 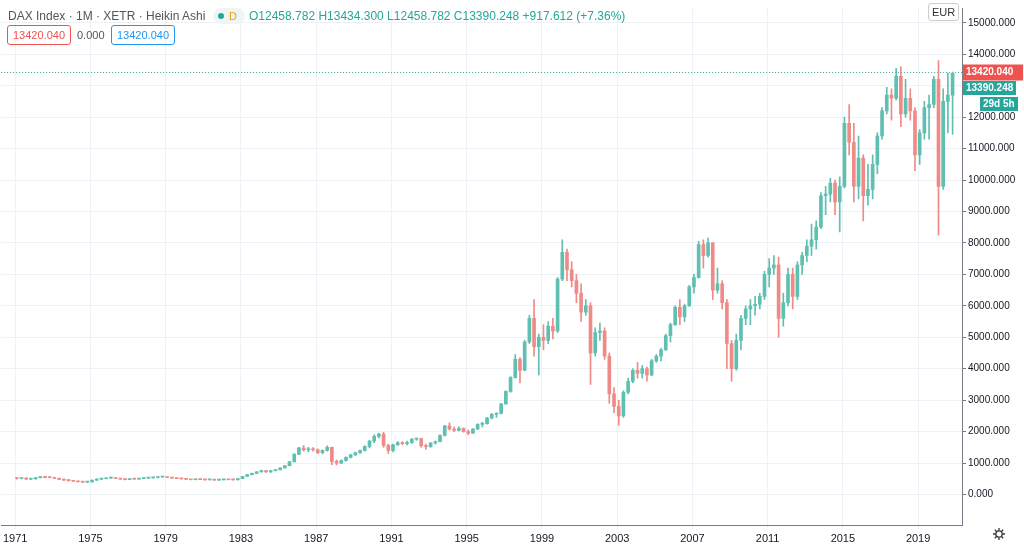 What do you see at coordinates (692, 537) in the screenshot?
I see `x-tick-label: 2007` at bounding box center [692, 537].